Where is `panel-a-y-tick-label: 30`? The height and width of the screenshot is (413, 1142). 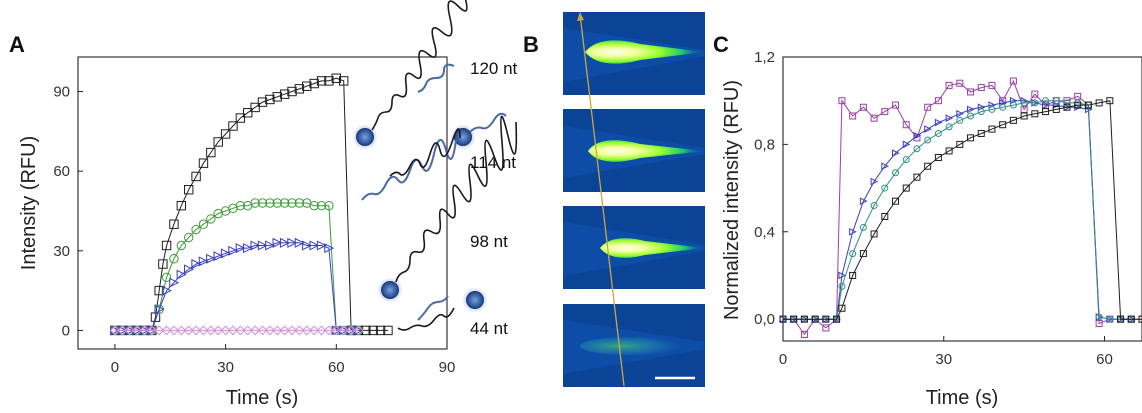
panel-a-y-tick-label: 30 is located at coordinates (61, 251).